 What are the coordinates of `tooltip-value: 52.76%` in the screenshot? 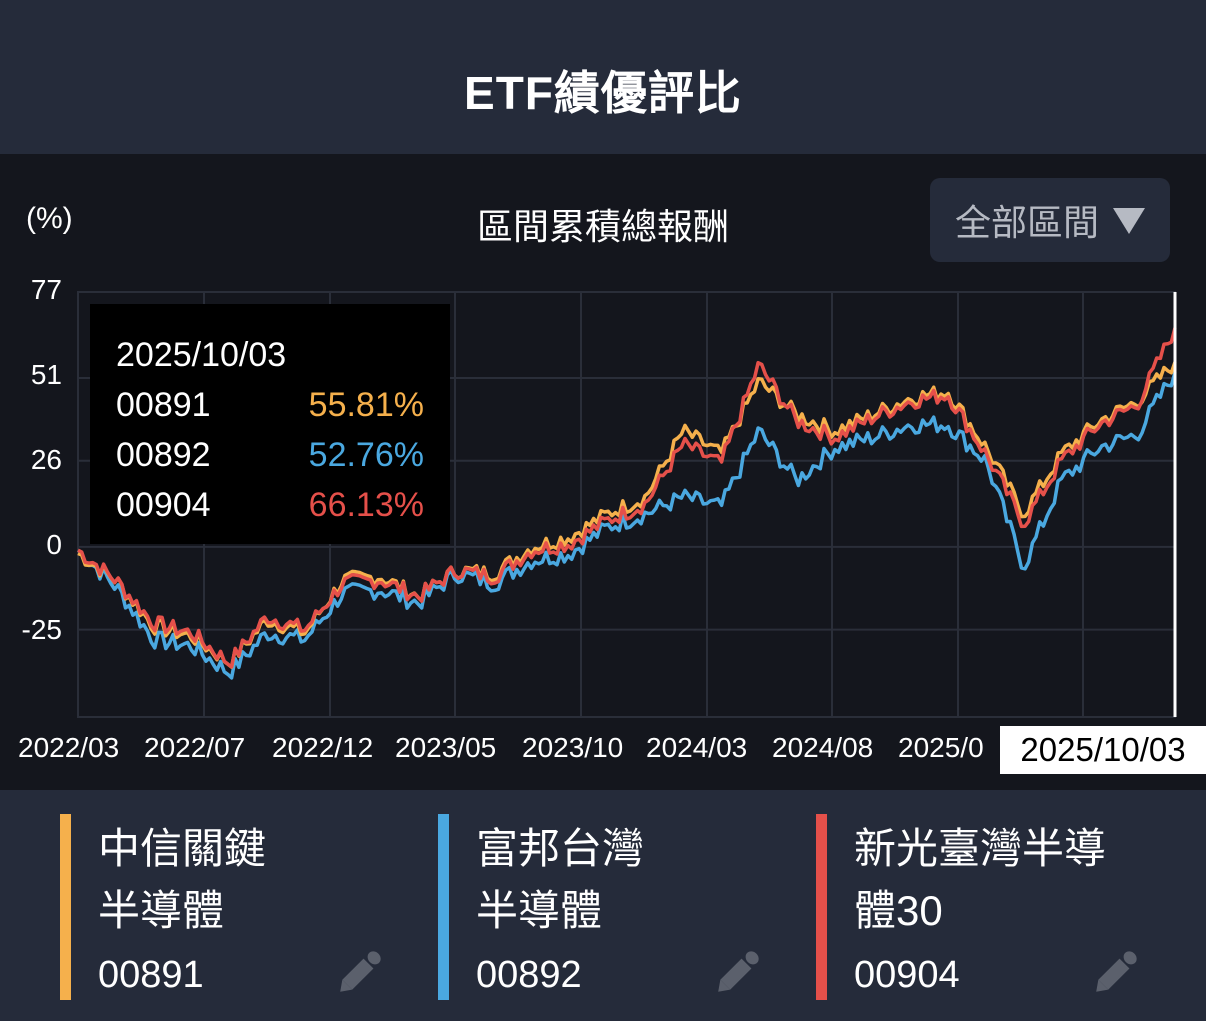 It's located at (366, 455).